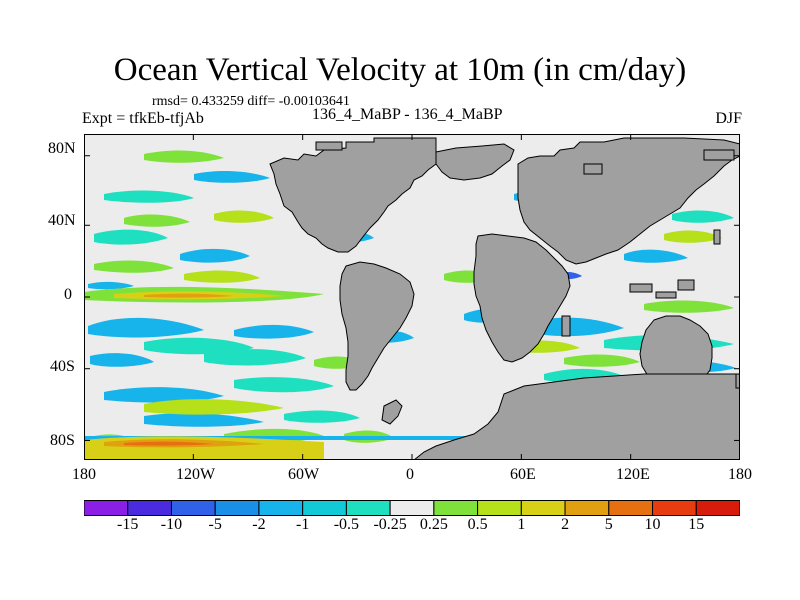 This screenshot has width=800, height=600. What do you see at coordinates (259, 524) in the screenshot?
I see `colorbar-label: -2` at bounding box center [259, 524].